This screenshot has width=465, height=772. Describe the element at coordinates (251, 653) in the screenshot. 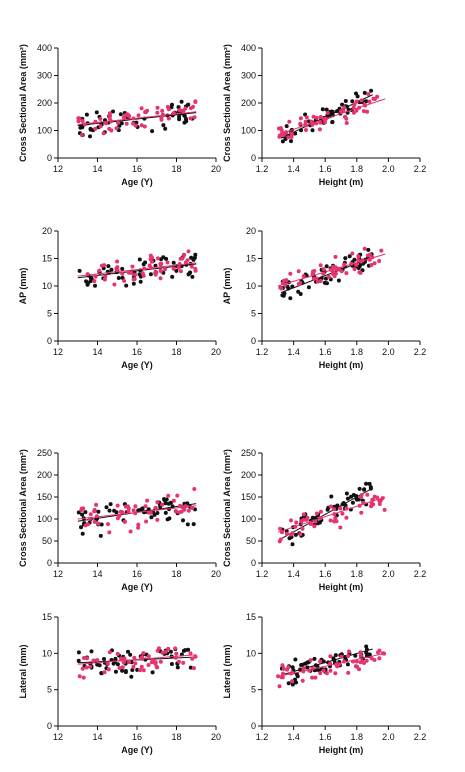

I see `y-tick-label: 10` at that location.